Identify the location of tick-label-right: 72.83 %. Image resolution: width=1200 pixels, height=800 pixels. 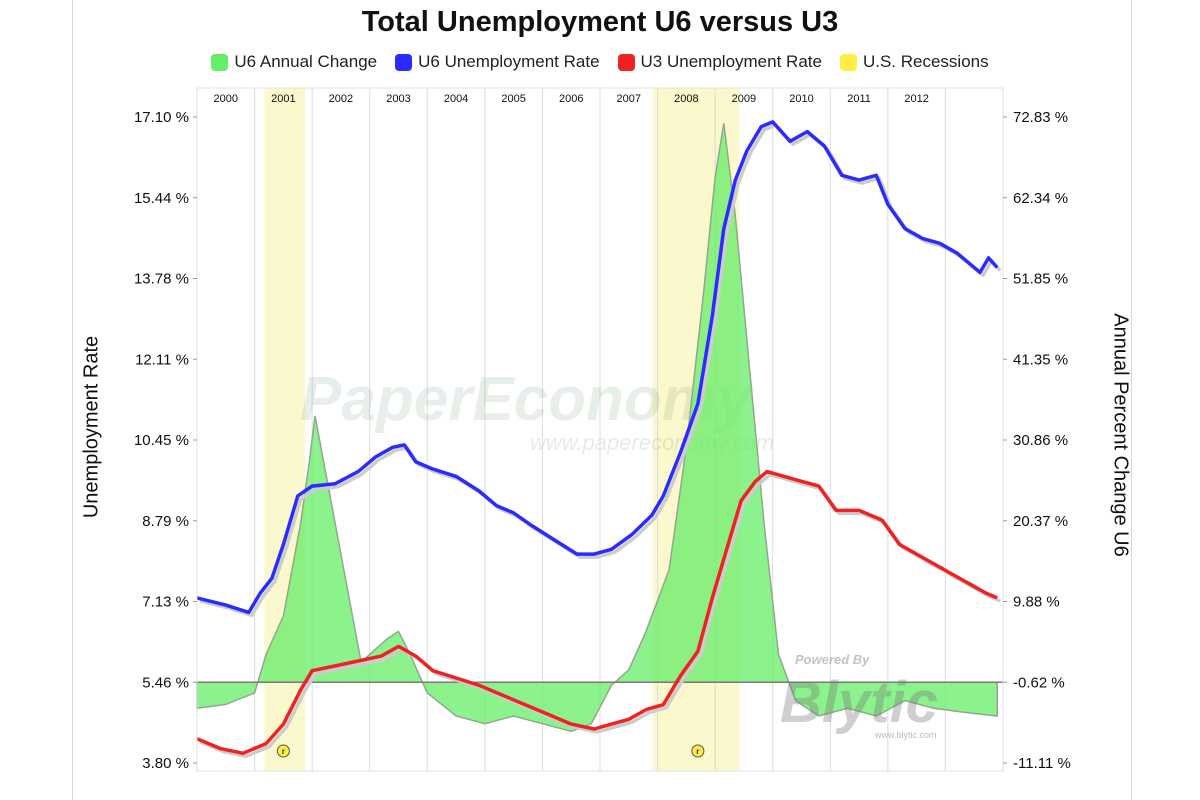
(1040, 117).